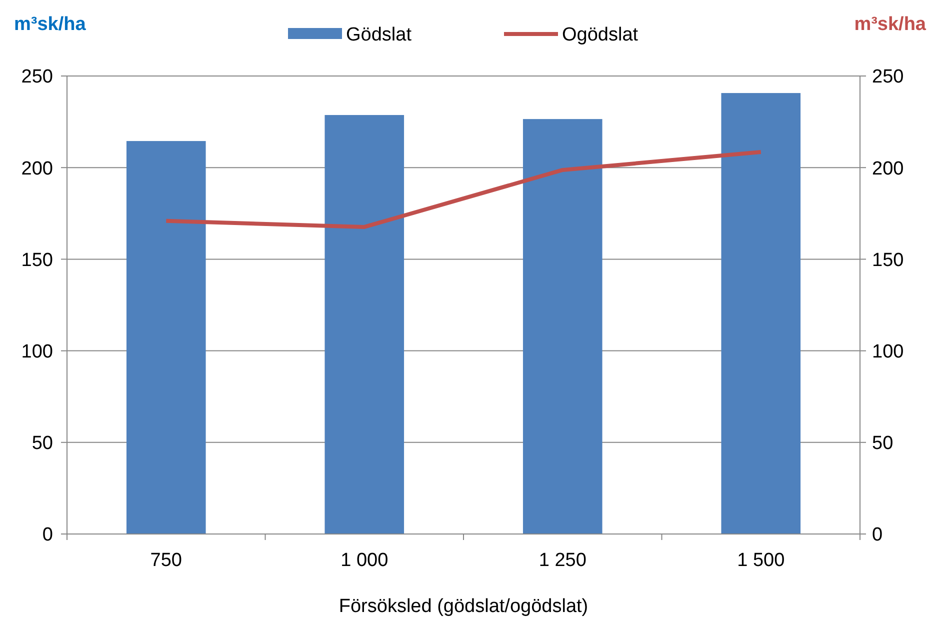 Image resolution: width=930 pixels, height=621 pixels. I want to click on x-tick-label: 1 000, so click(364, 560).